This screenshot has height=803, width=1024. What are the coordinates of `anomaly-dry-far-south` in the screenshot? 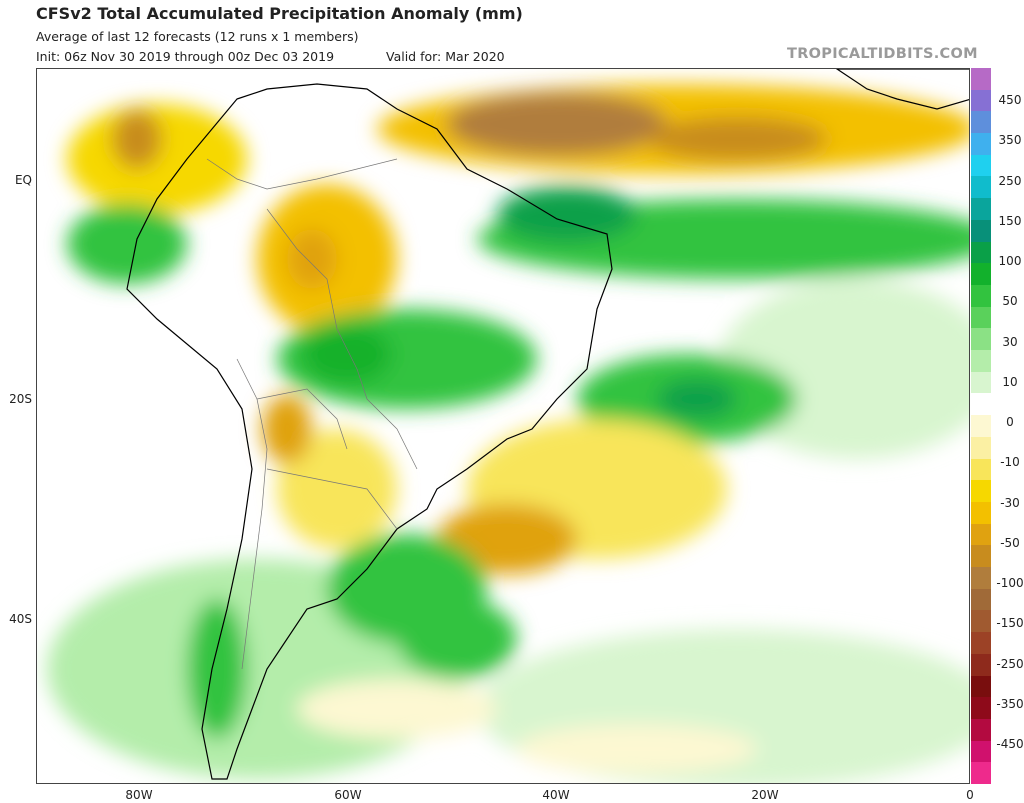 It's located at (637, 749).